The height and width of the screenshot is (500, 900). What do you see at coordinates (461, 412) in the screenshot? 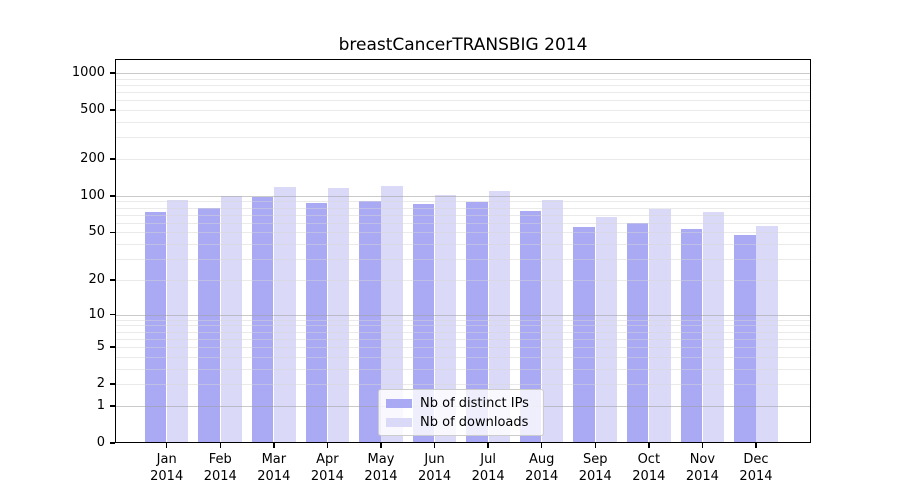
I see `legend: Nb of distinct IPs Nb of downloads` at bounding box center [461, 412].